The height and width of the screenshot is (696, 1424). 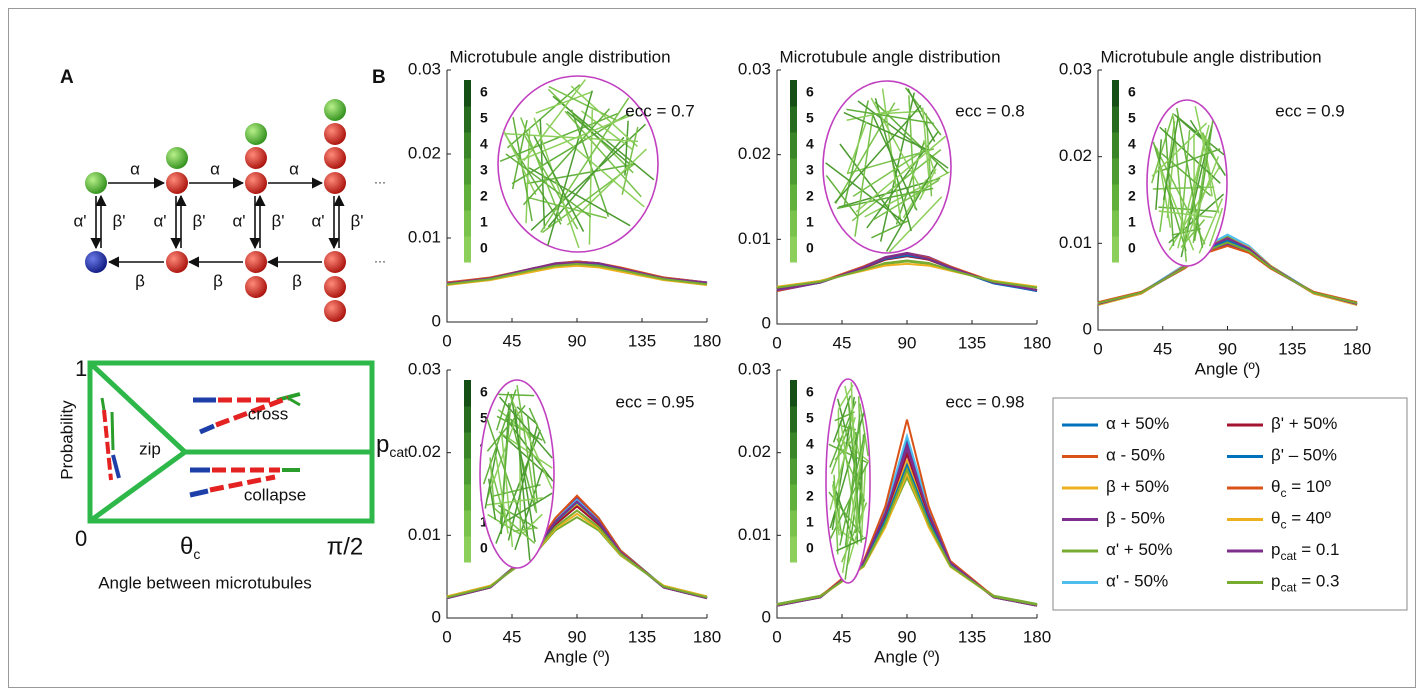 I want to click on legend-label: α - 50%, so click(x=1135, y=455).